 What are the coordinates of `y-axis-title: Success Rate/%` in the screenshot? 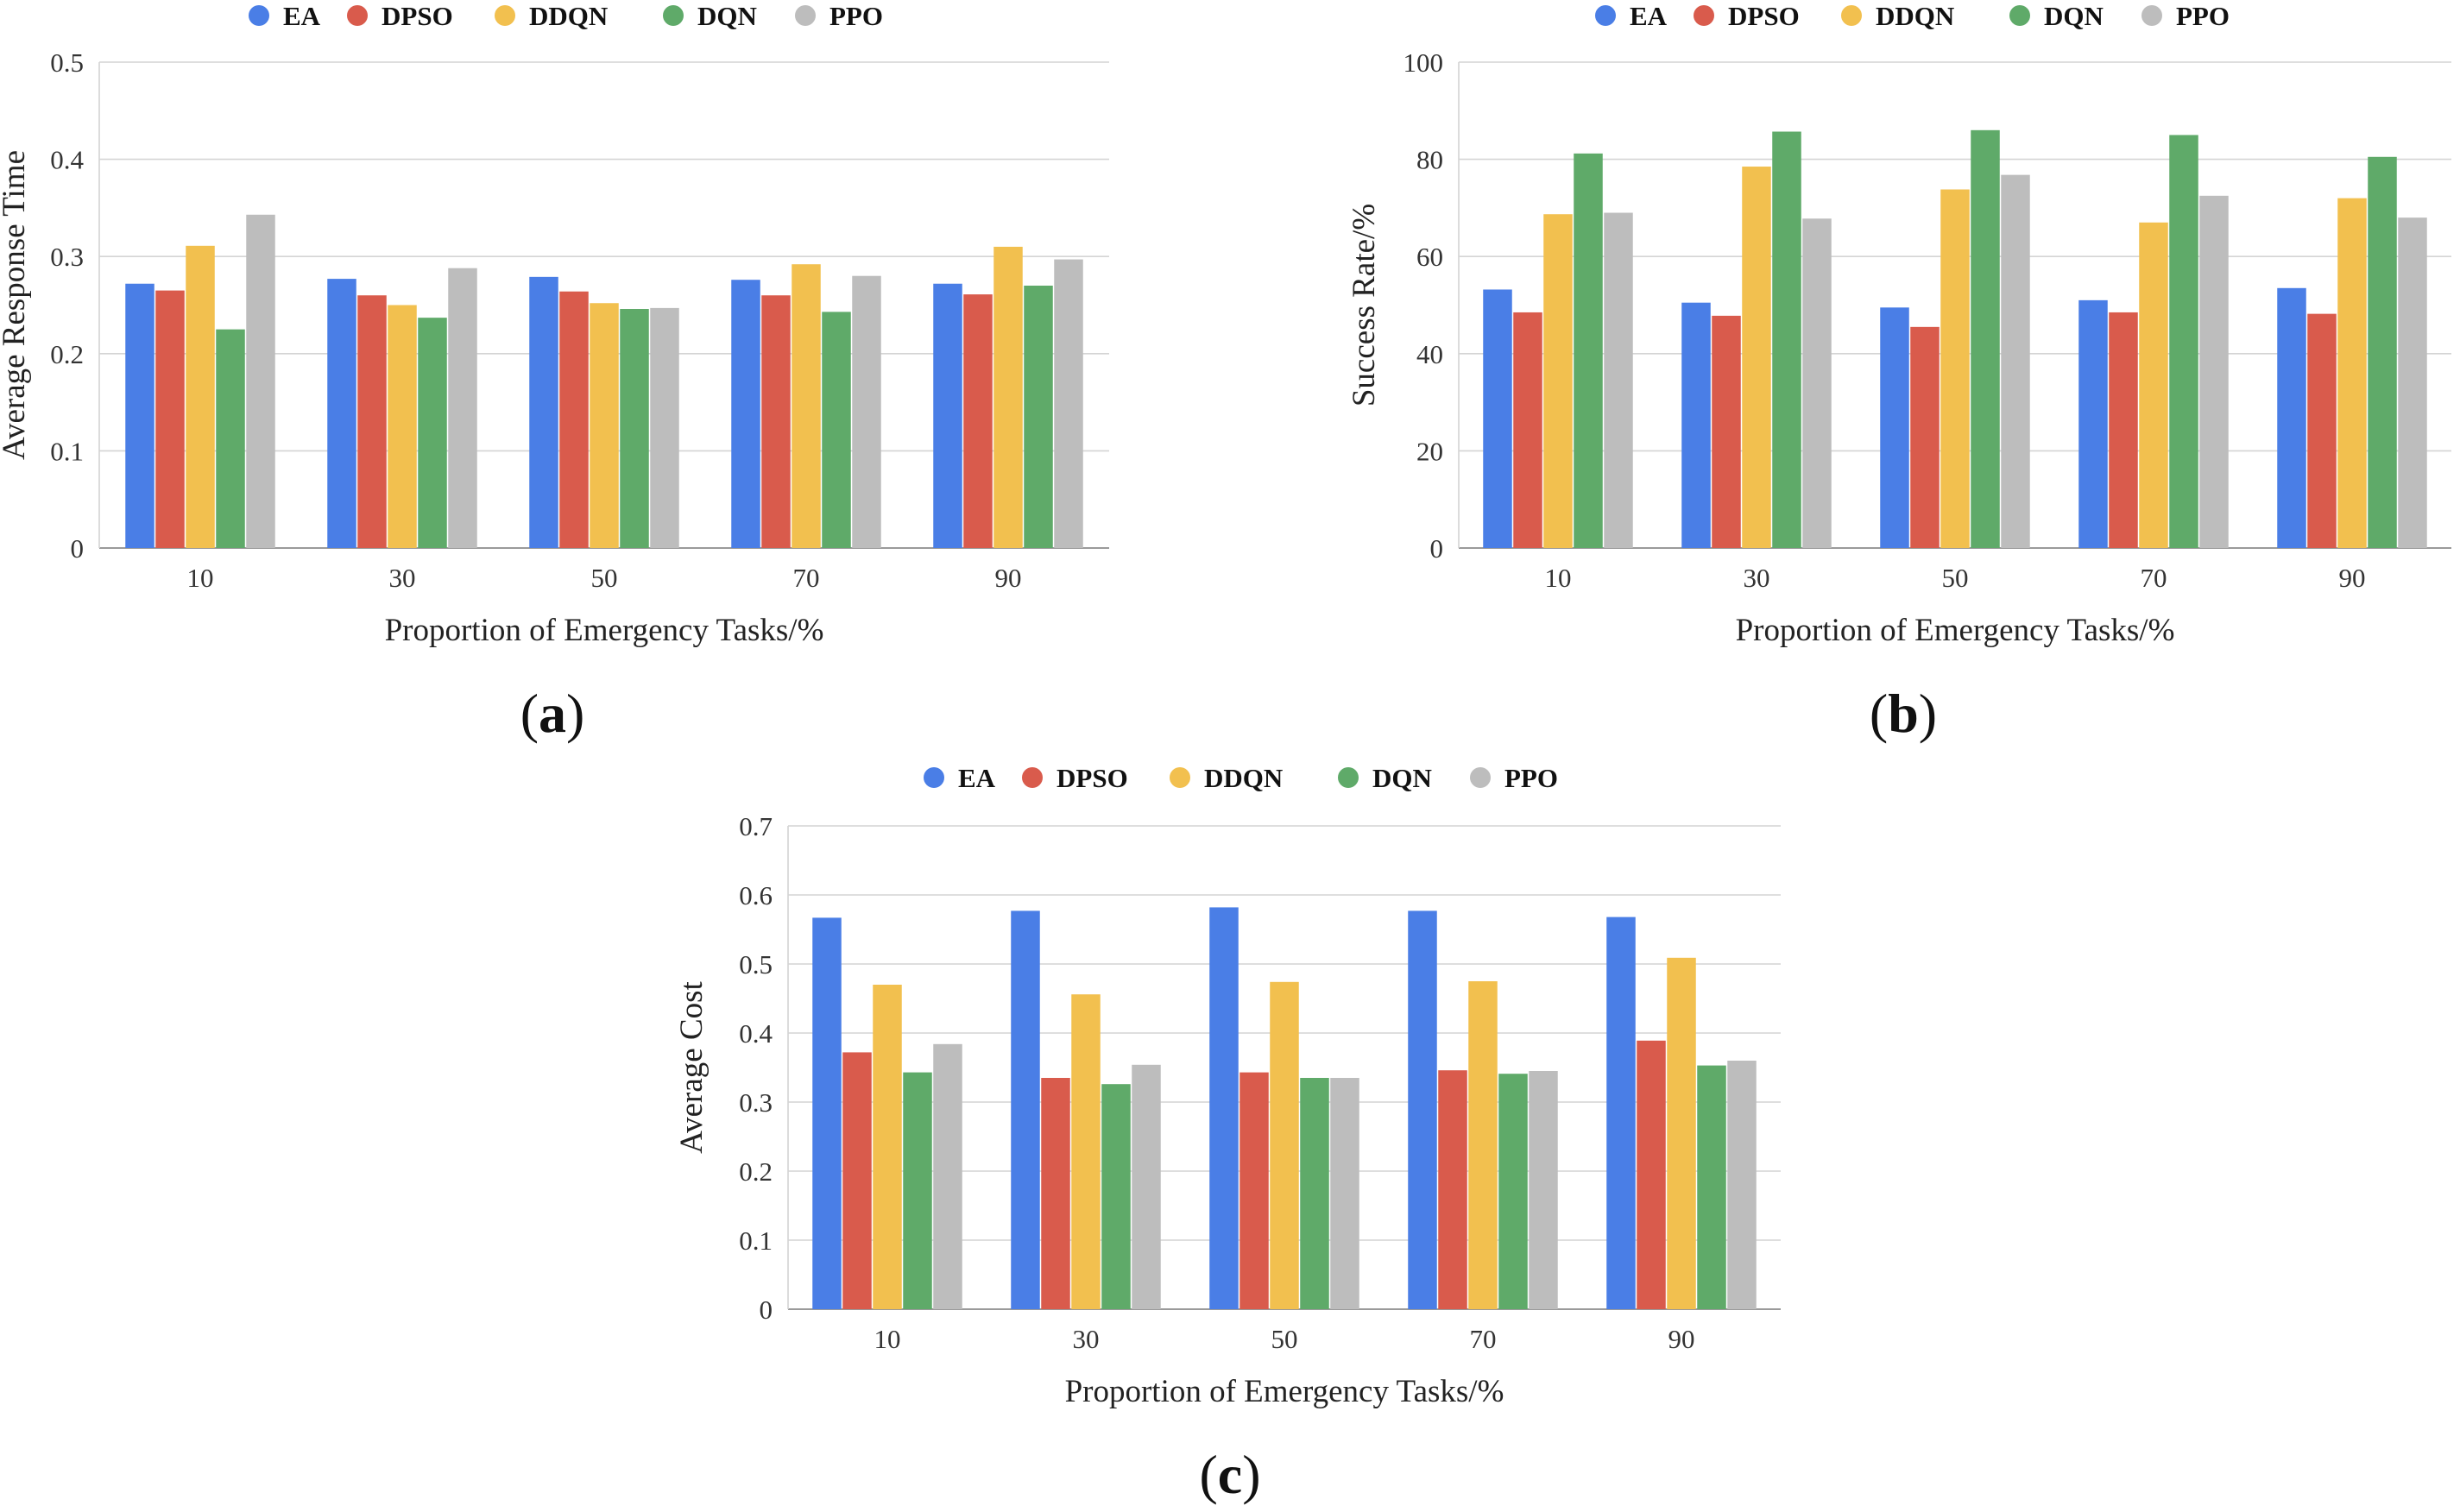 It's located at (1364, 305).